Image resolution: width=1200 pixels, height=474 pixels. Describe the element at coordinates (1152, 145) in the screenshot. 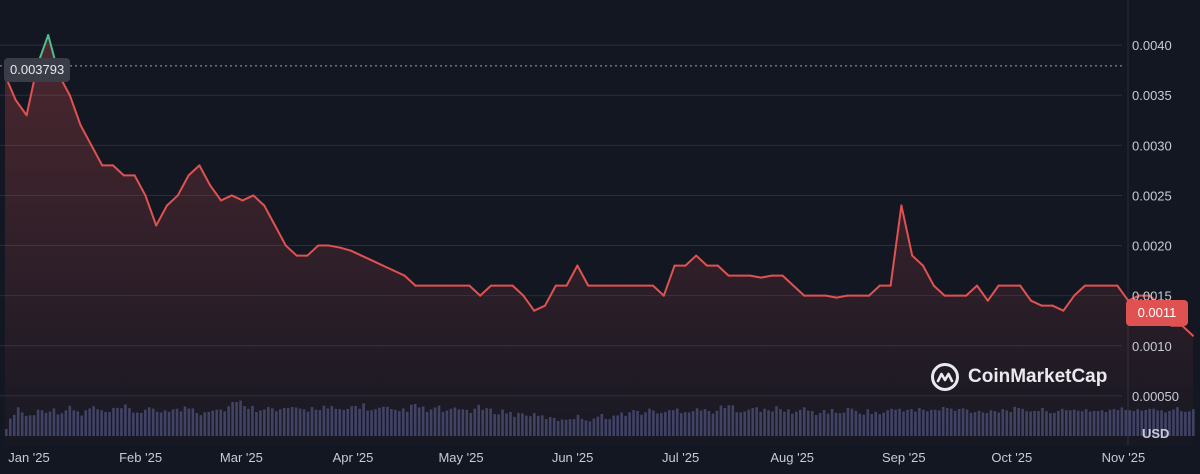

I see `y-tick-label: 0.0030` at that location.